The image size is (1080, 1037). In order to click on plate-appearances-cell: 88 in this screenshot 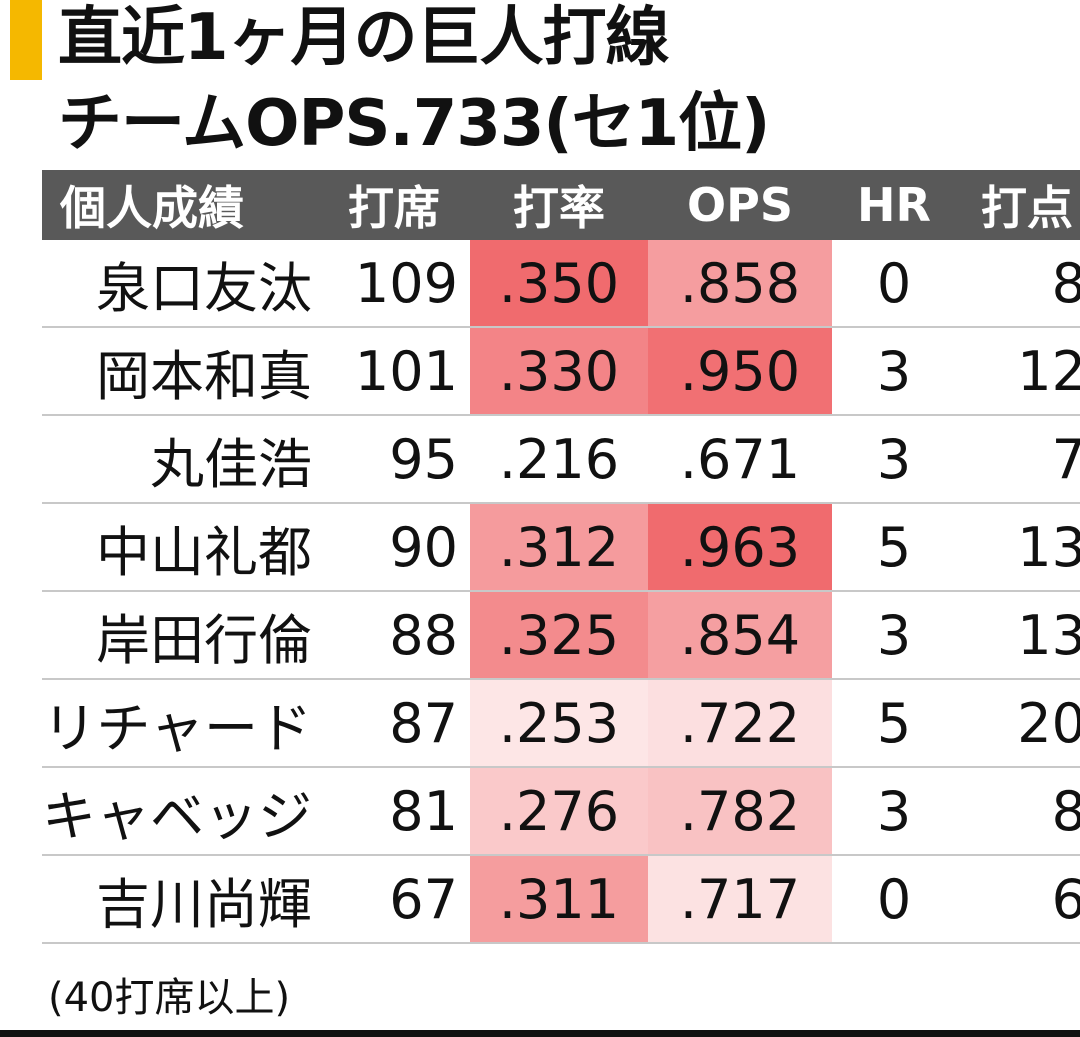, I will do `click(394, 635)`.